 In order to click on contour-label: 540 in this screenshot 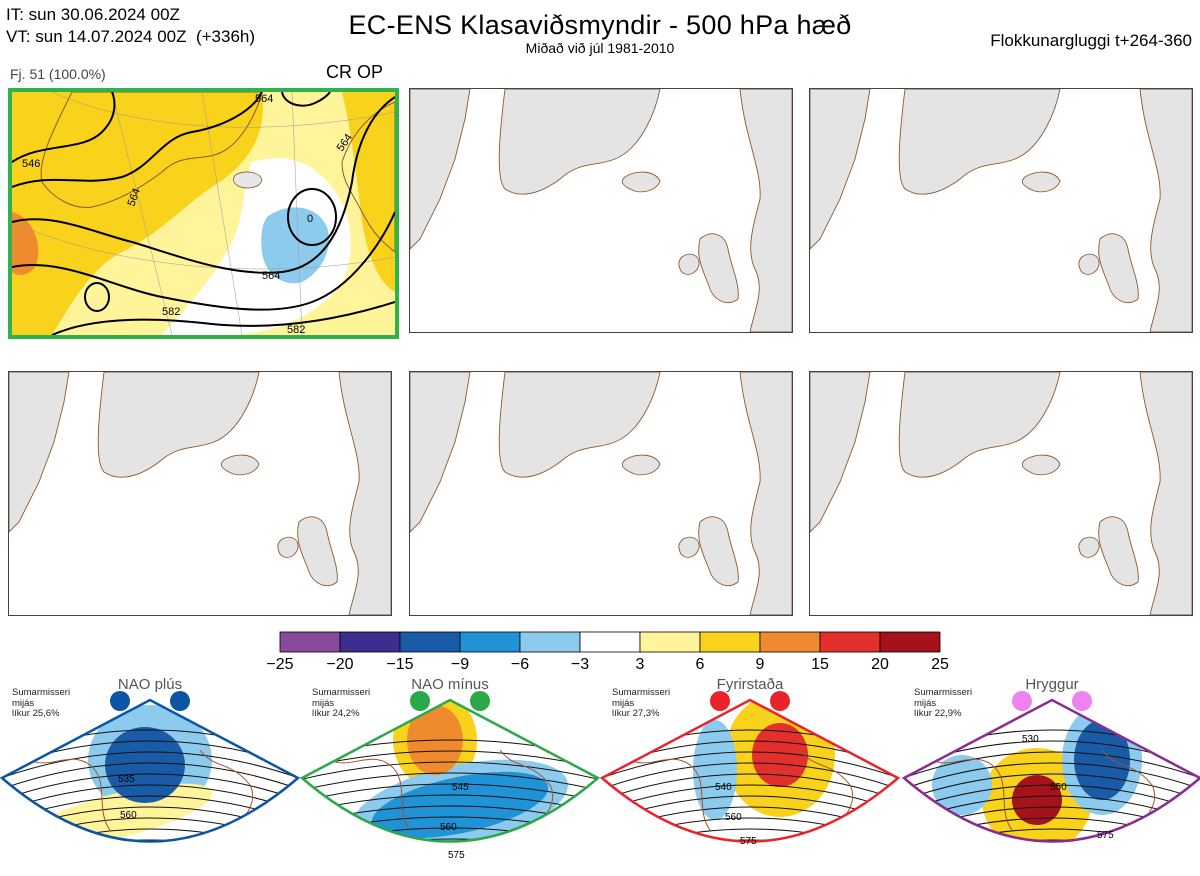, I will do `click(723, 787)`.